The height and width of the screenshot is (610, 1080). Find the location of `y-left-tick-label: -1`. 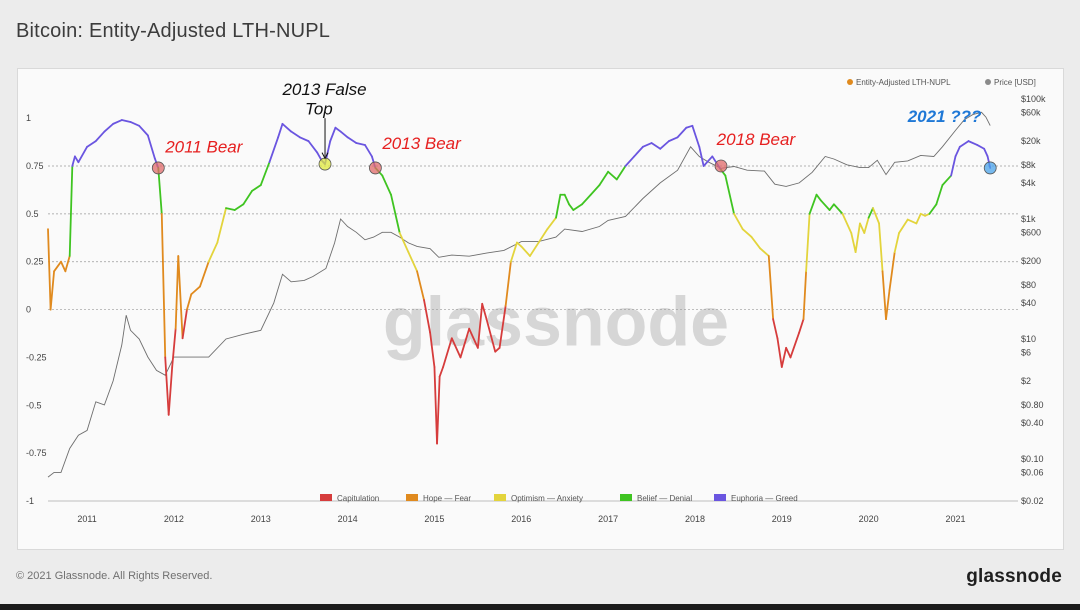

y-left-tick-label: -1 is located at coordinates (30, 501).